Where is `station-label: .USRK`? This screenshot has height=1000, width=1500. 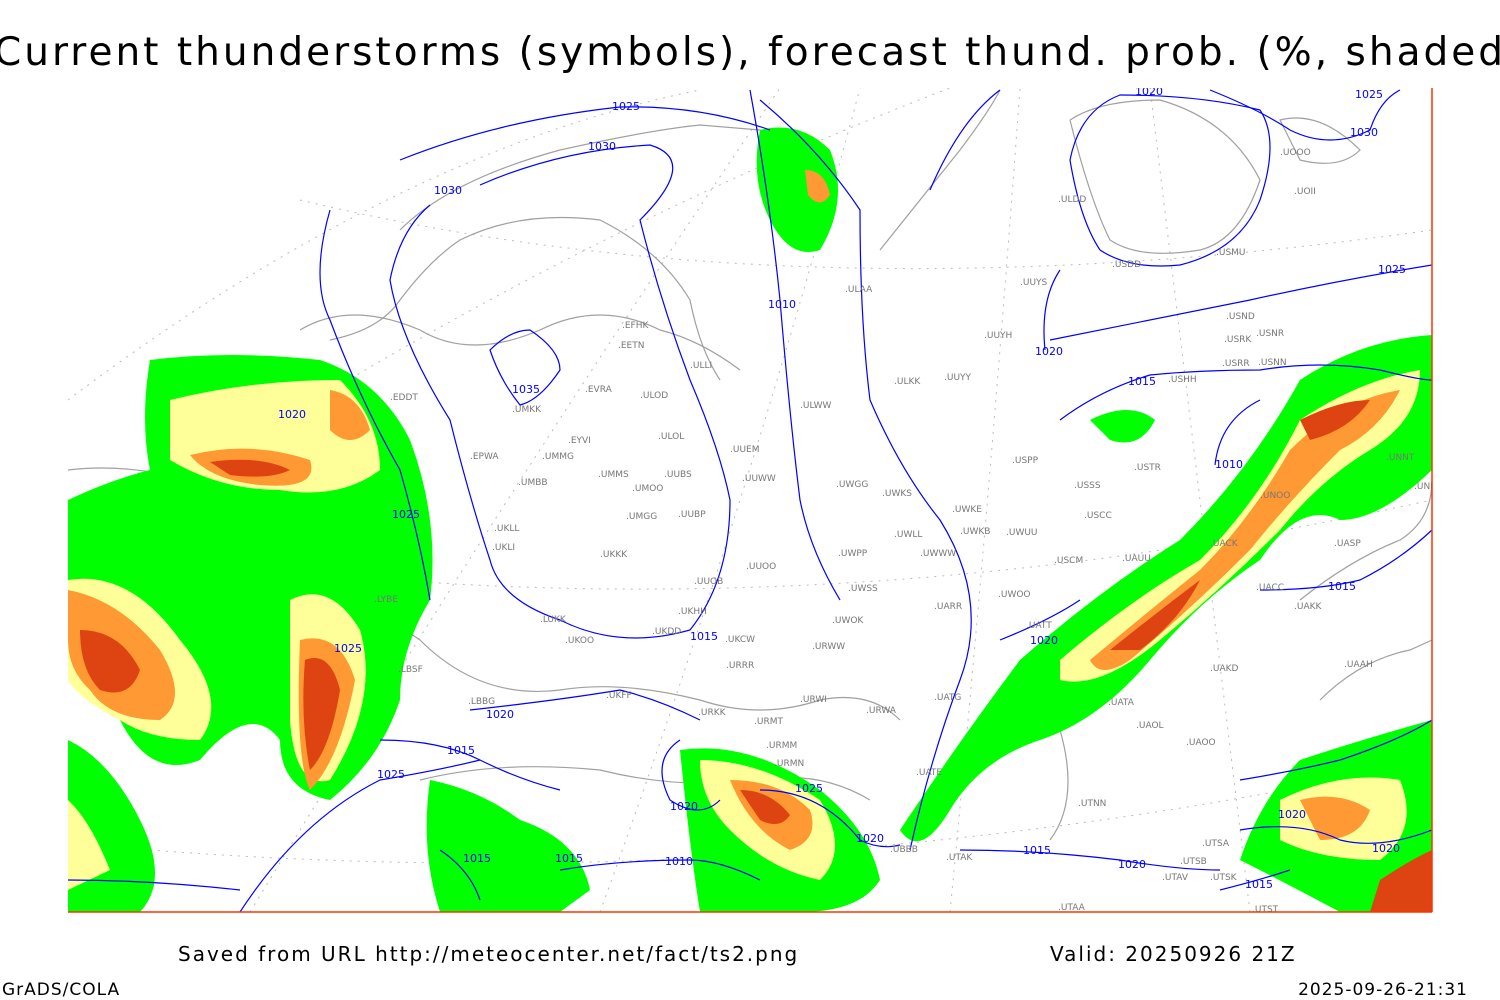 station-label: .USRK is located at coordinates (1238, 340).